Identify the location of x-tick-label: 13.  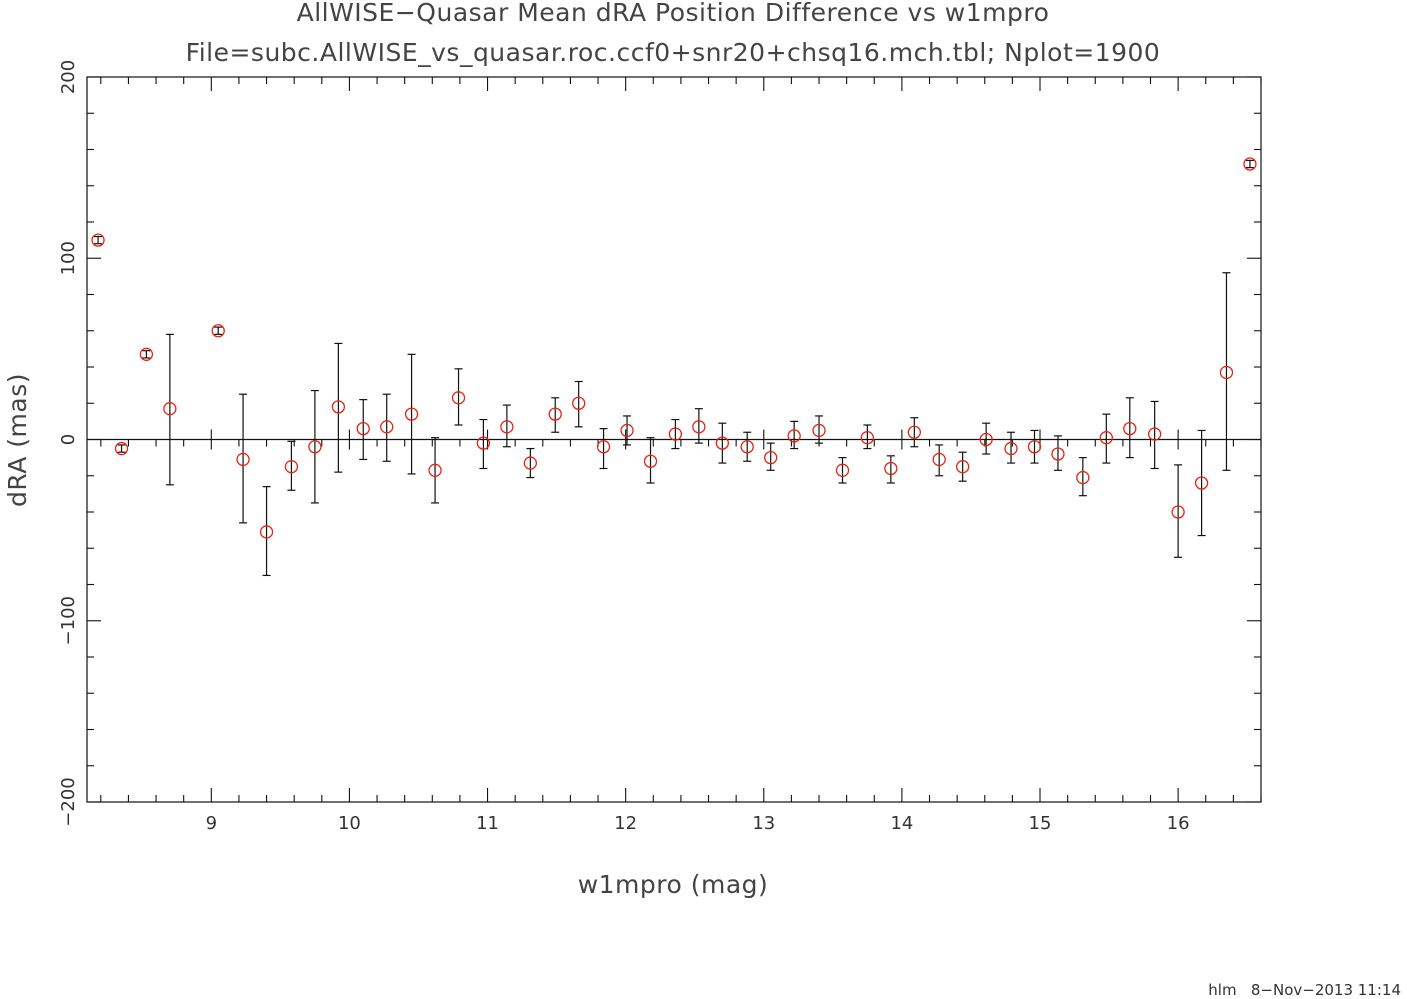
(763, 823).